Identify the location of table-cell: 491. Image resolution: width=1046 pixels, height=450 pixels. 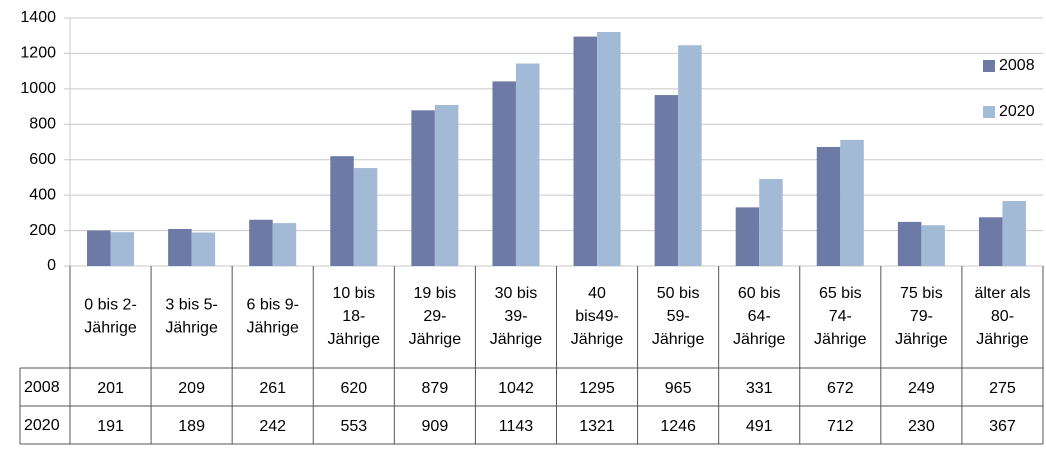
(759, 426).